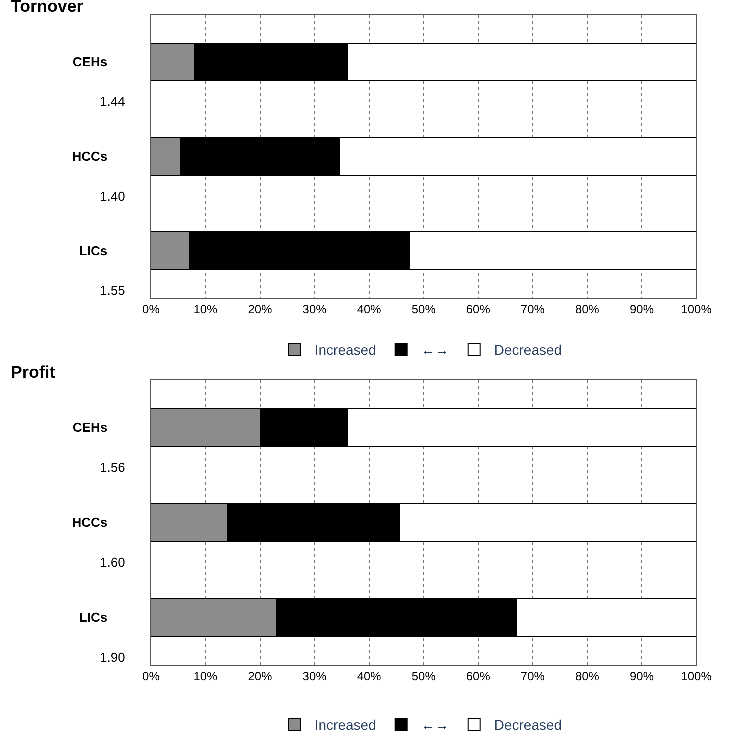  Describe the element at coordinates (113, 562) in the screenshot. I see `text: 1.60` at that location.